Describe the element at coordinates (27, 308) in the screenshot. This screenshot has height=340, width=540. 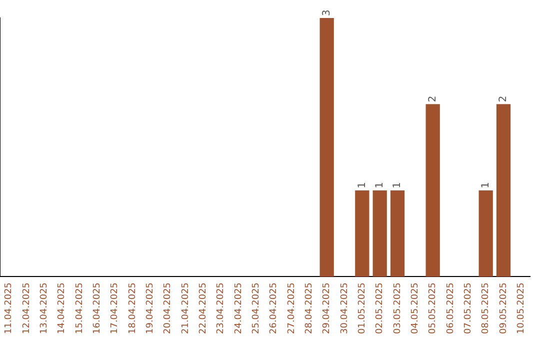
I see `x-tick-label: 12.04.2025` at that location.